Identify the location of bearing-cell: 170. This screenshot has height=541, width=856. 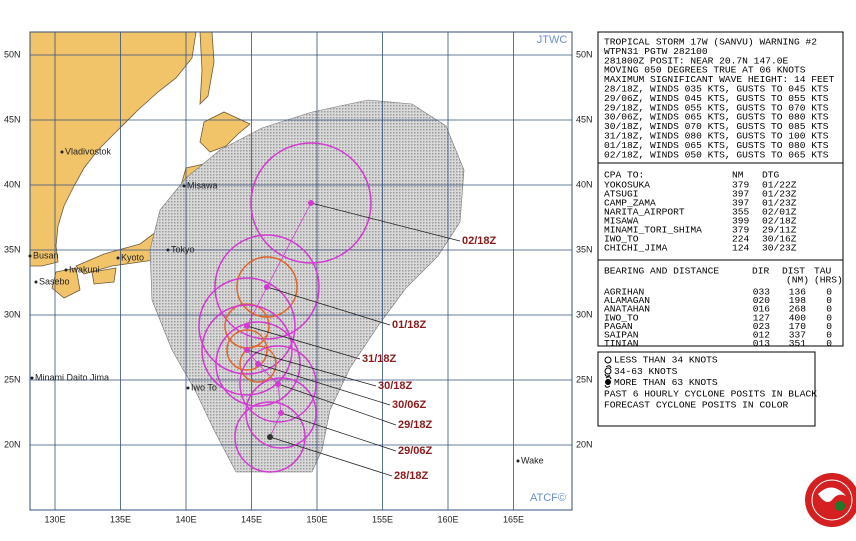
(798, 326).